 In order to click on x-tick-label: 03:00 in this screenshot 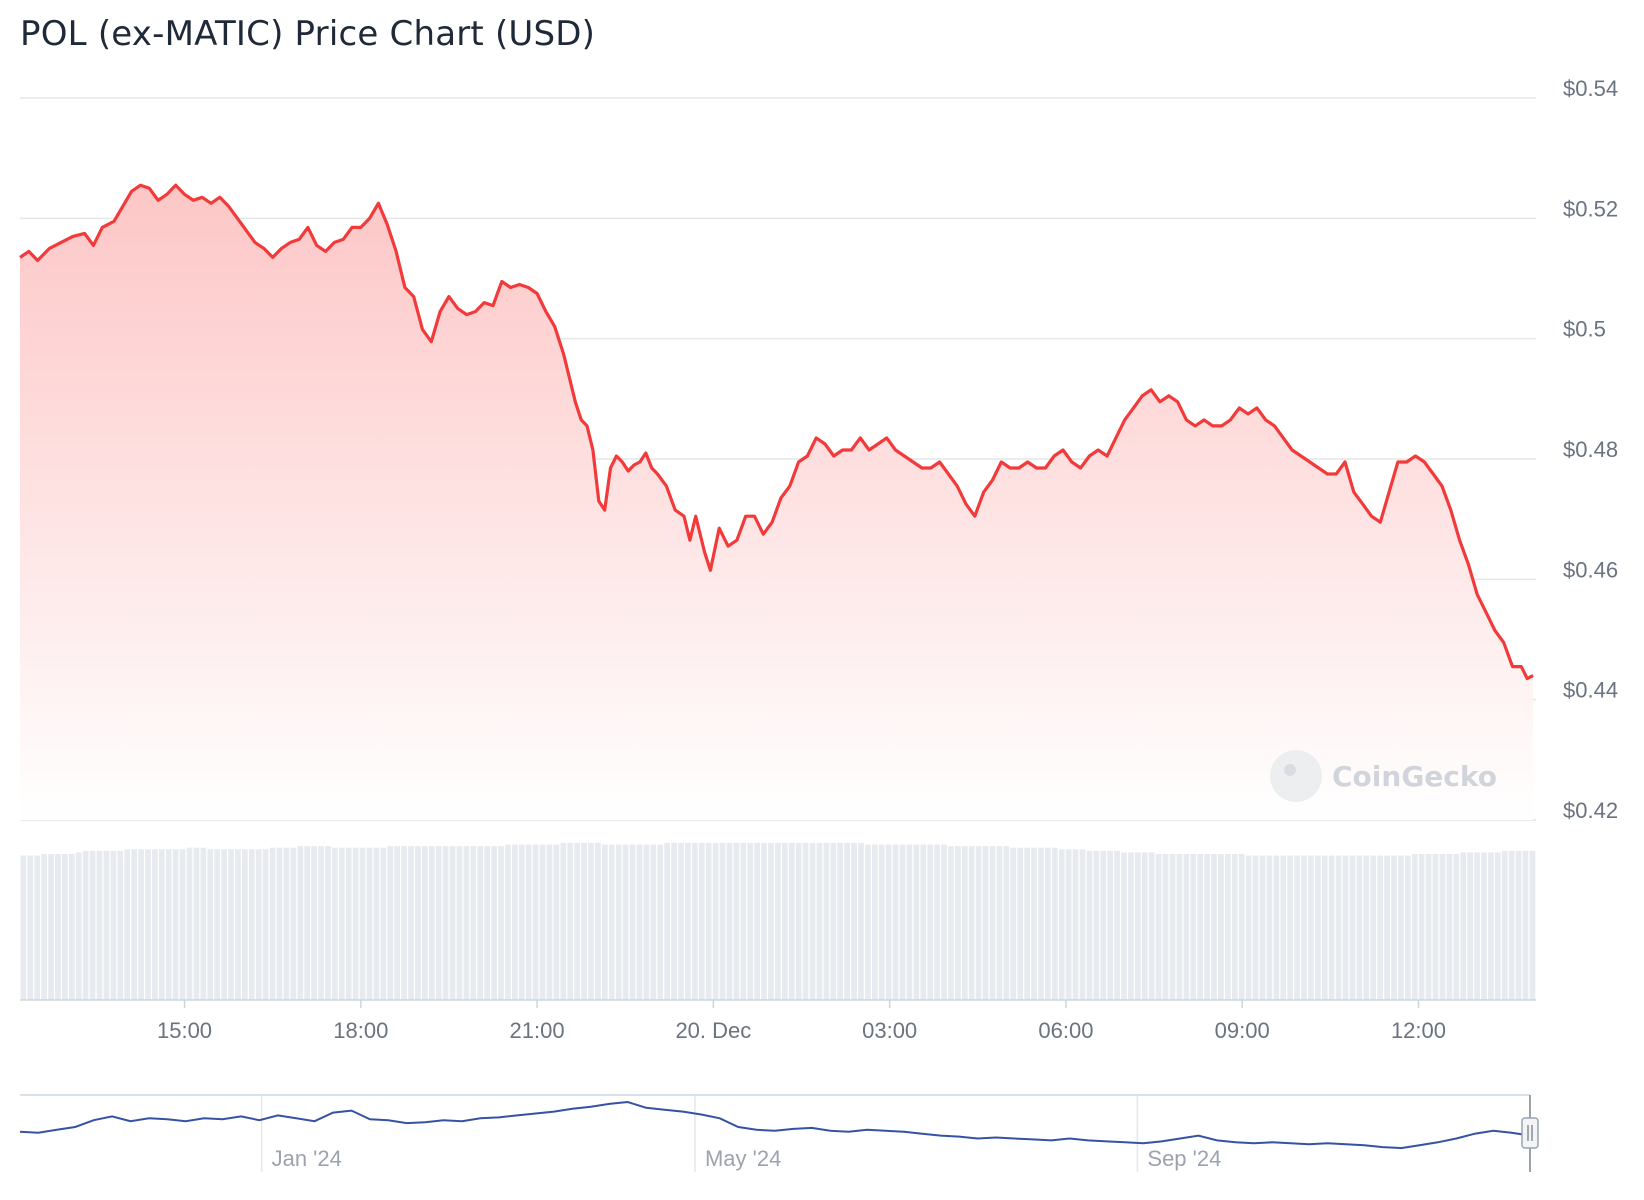, I will do `click(889, 1030)`.